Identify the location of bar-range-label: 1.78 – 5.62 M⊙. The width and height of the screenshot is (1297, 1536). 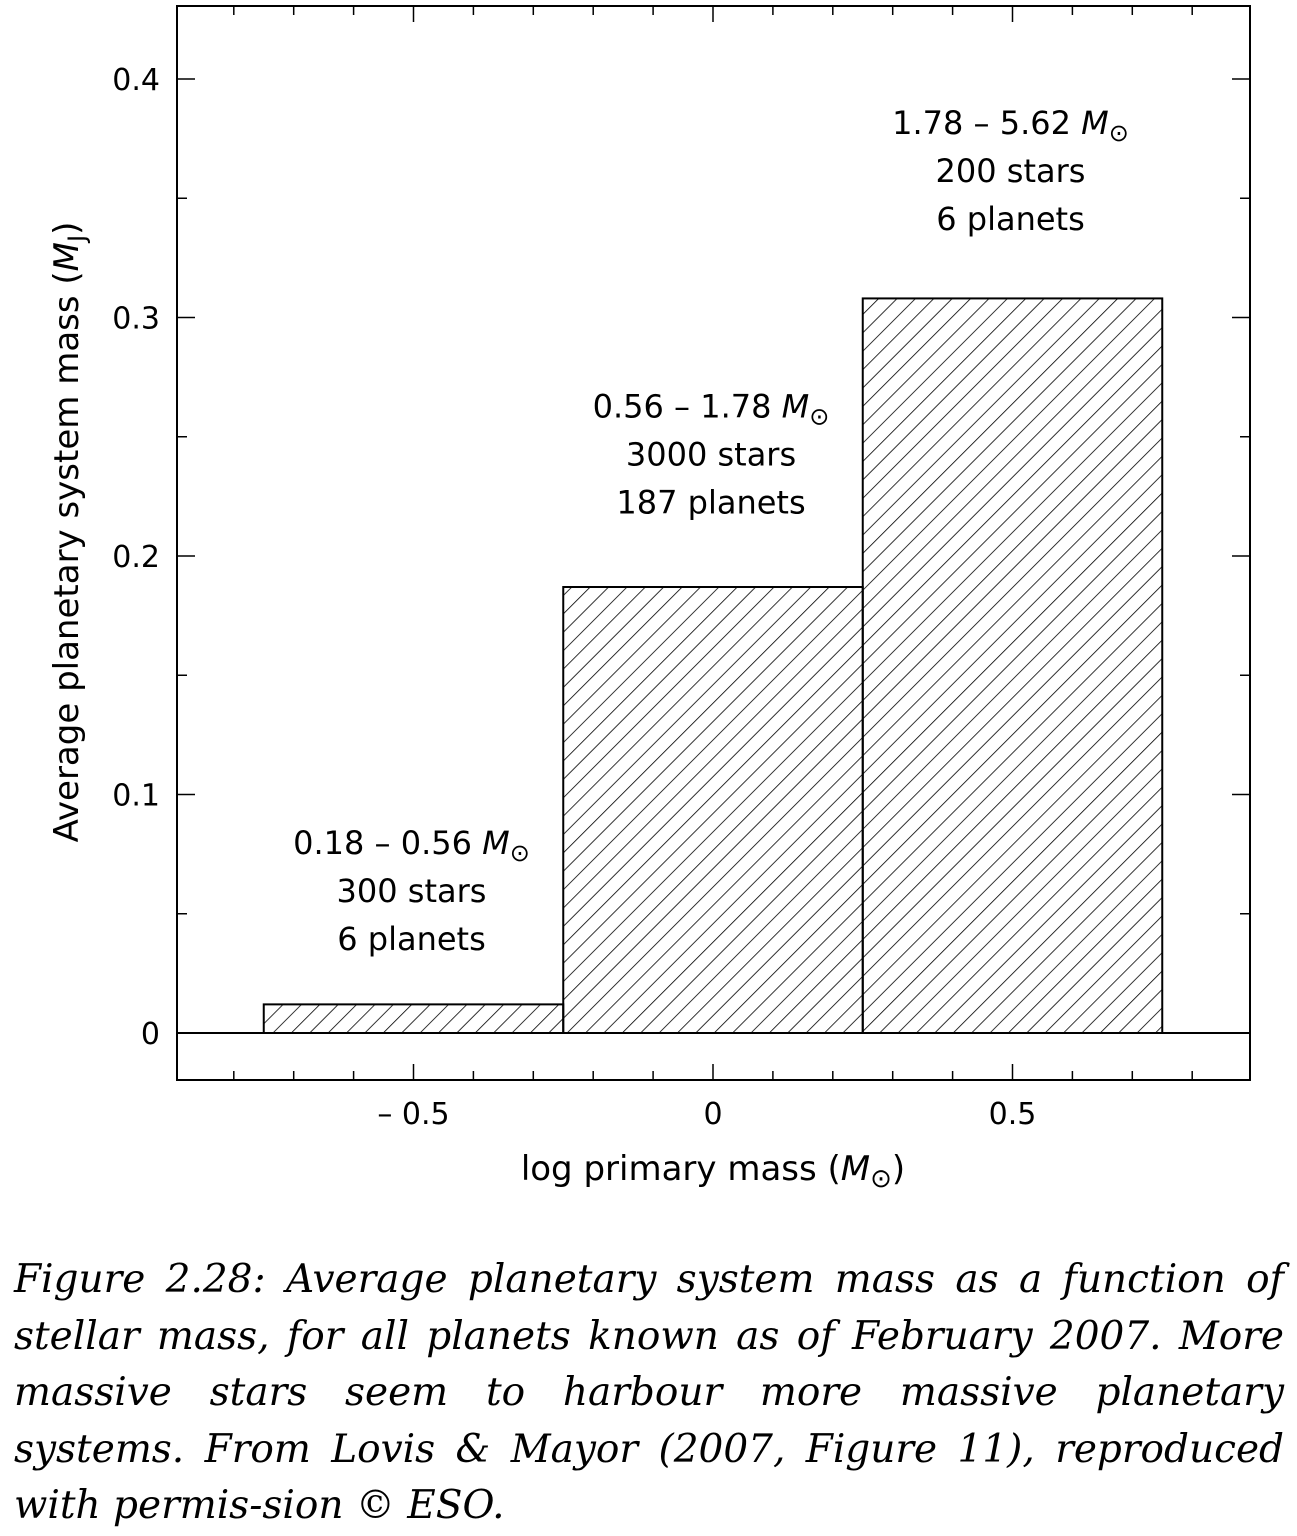
(1010, 125).